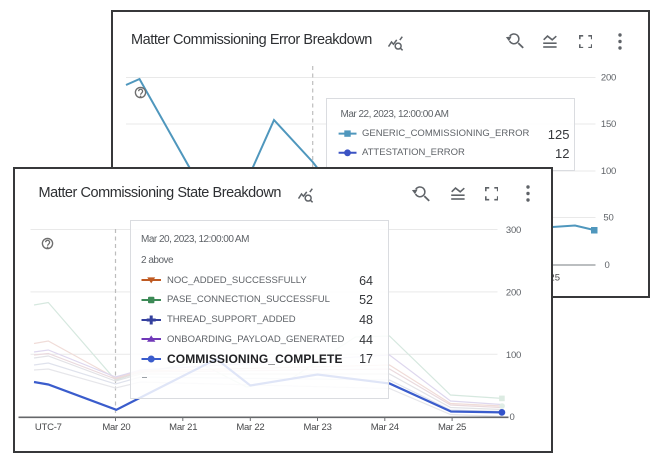 This screenshot has height=463, width=660. What do you see at coordinates (183, 427) in the screenshot?
I see `svg-text: Mar 21` at bounding box center [183, 427].